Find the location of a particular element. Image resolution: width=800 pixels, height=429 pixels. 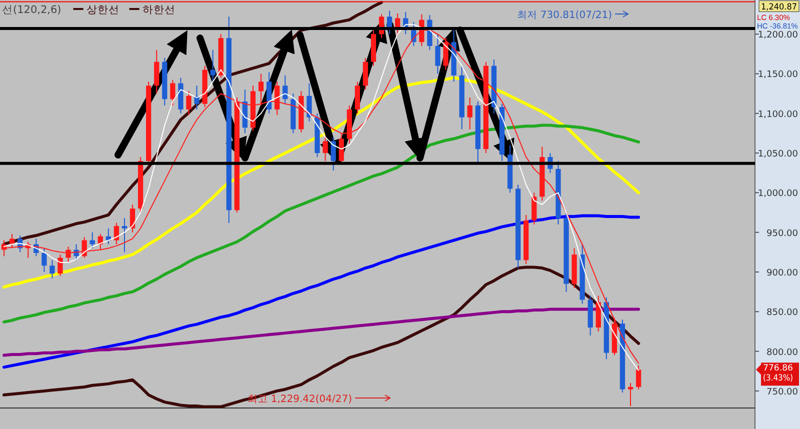

text: 776.86 (3.43%) is located at coordinates (780, 374).